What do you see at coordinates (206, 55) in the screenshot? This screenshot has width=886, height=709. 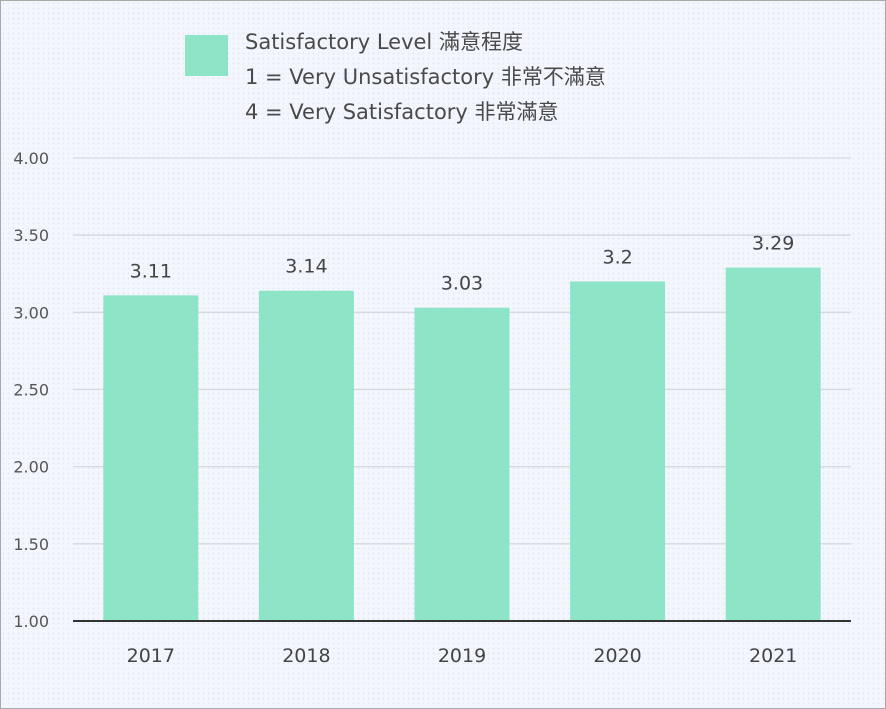 I see `legend-swatch` at bounding box center [206, 55].